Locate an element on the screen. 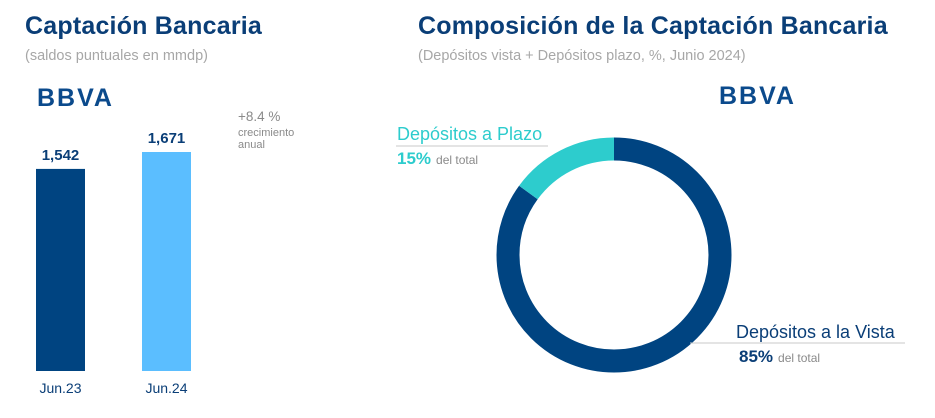  right-title: Composición de la Captación Bancaria is located at coordinates (653, 26).